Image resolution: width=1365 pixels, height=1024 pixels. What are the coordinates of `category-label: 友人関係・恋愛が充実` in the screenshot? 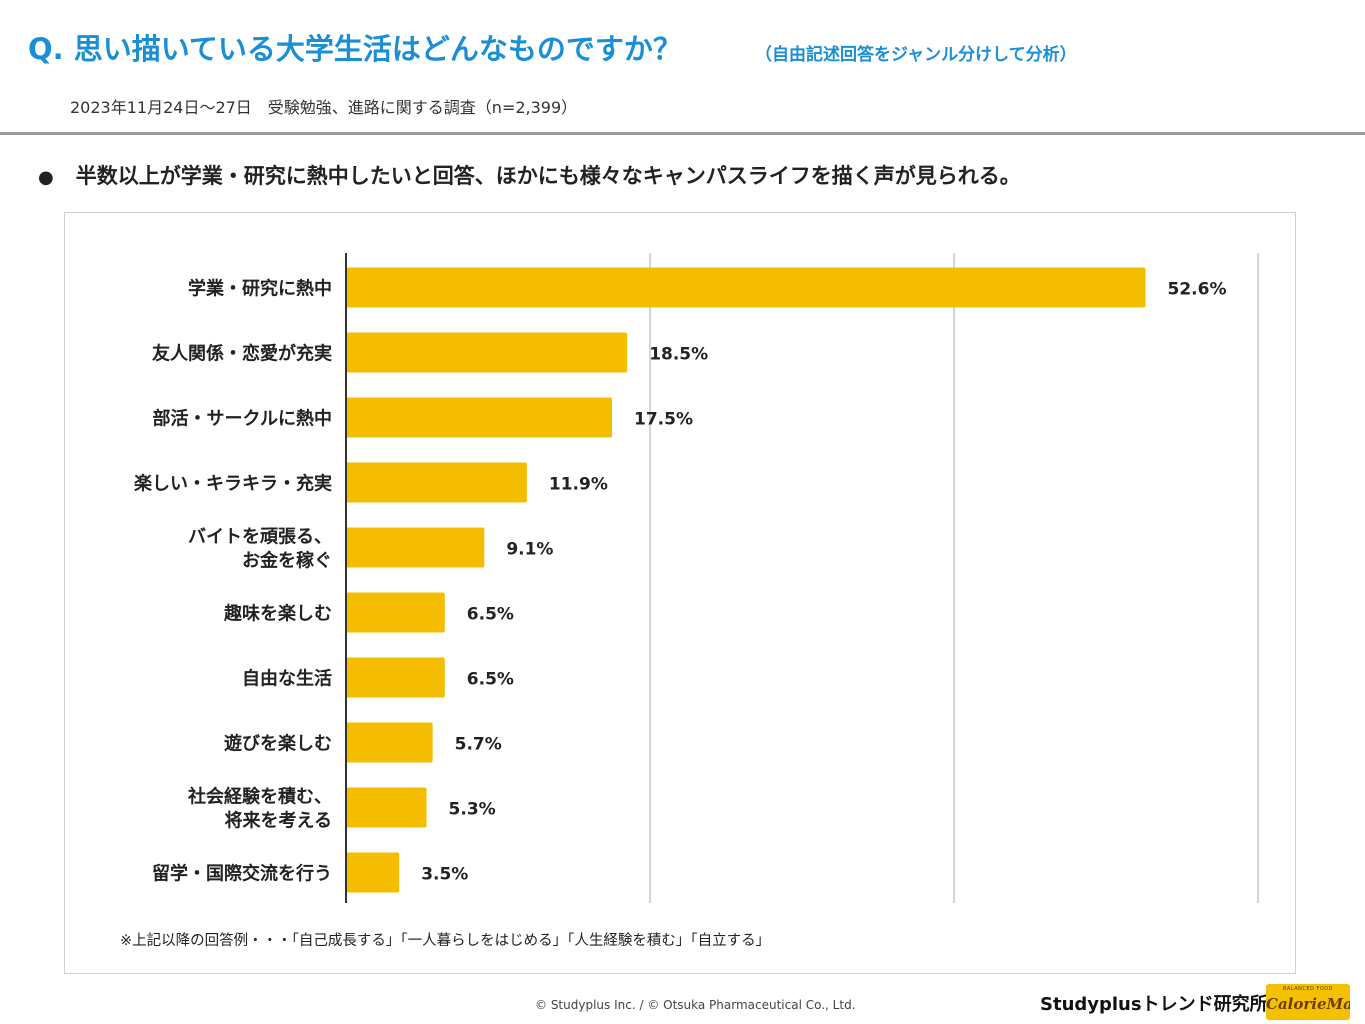 It's located at (242, 354).